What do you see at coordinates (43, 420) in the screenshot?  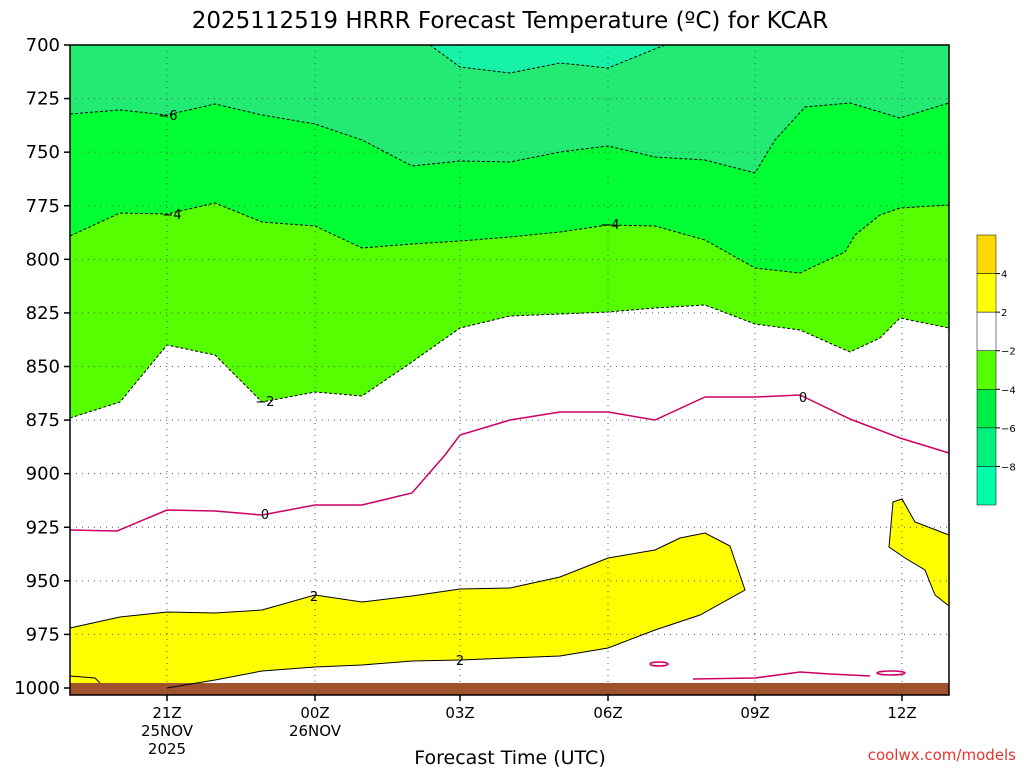 I see `y-tick-label: 875` at bounding box center [43, 420].